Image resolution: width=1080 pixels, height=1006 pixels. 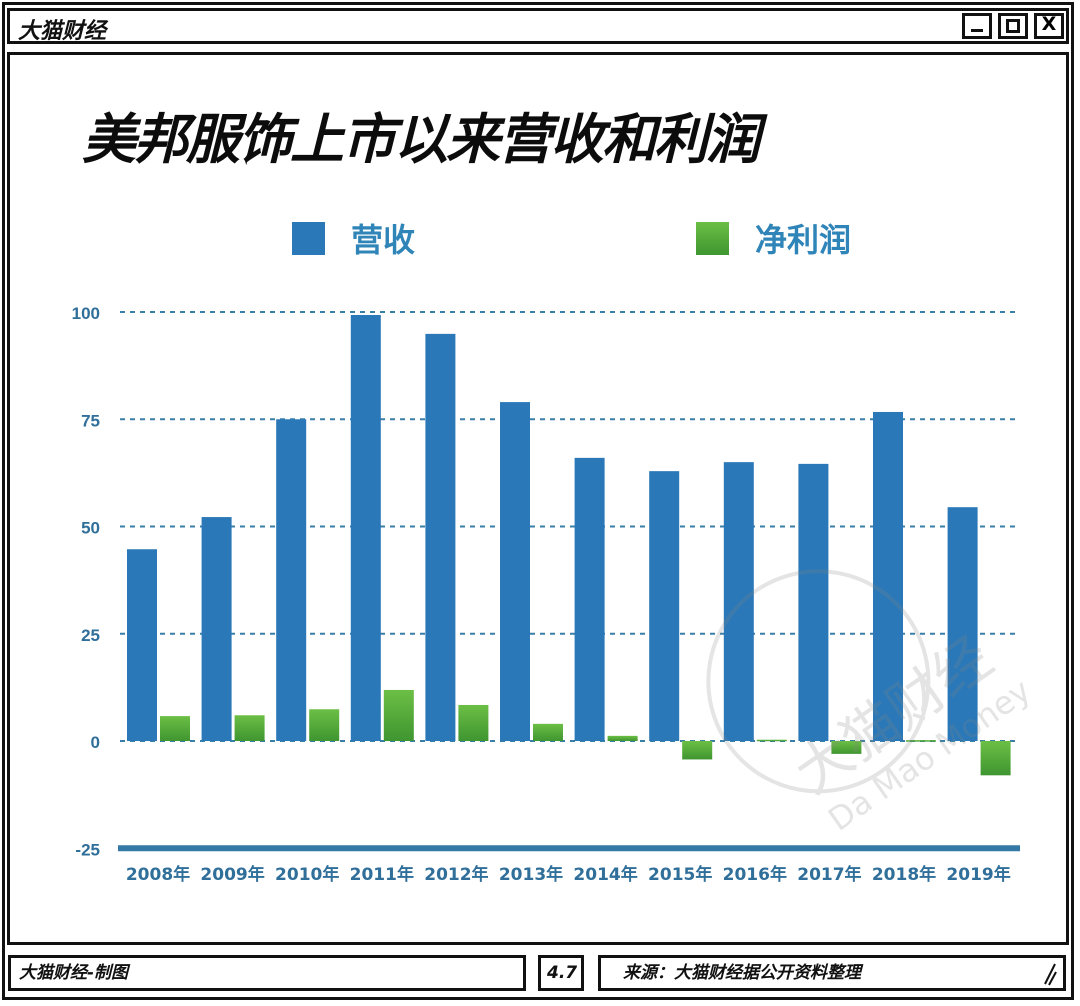 I want to click on y-tick-label: 25, so click(x=90, y=635).